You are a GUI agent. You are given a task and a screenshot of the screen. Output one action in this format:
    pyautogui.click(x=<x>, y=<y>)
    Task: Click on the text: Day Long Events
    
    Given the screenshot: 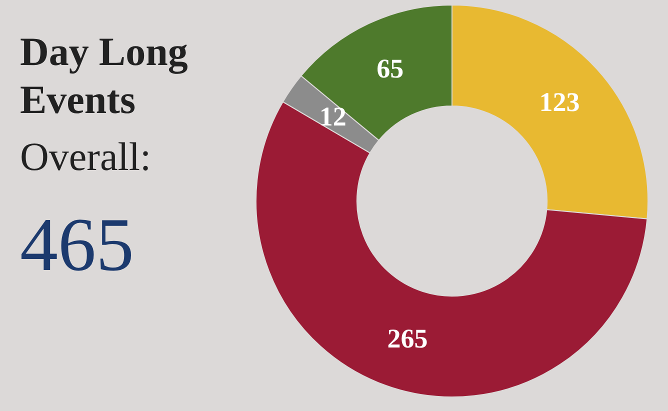 What is the action you would take?
    pyautogui.click(x=104, y=76)
    